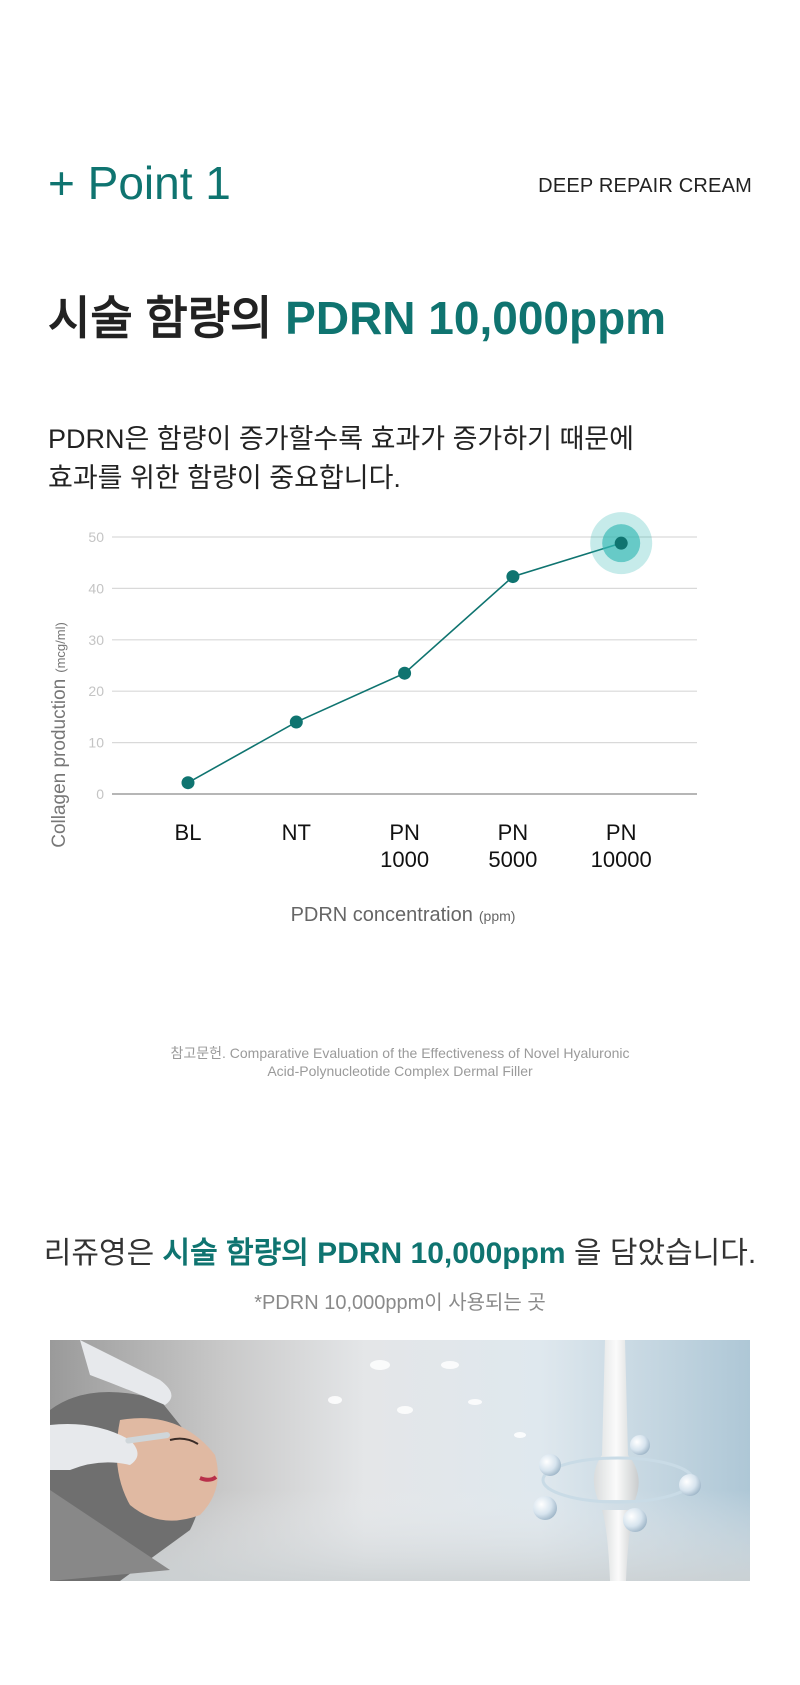 The height and width of the screenshot is (1685, 800). I want to click on headline-highlight: PDRN 10,000ppm, so click(476, 318).